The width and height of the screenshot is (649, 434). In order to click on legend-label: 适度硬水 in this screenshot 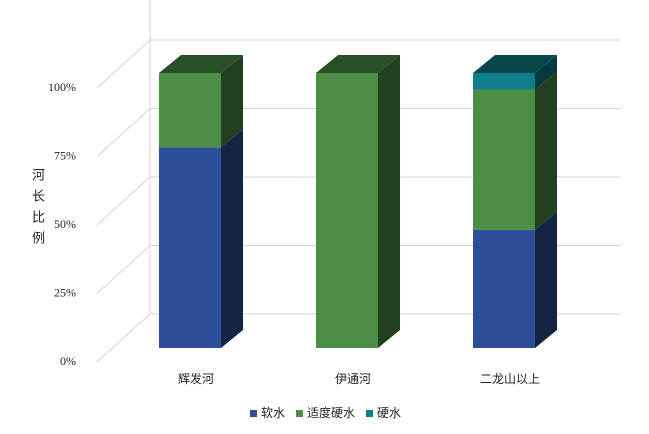, I will do `click(331, 412)`.